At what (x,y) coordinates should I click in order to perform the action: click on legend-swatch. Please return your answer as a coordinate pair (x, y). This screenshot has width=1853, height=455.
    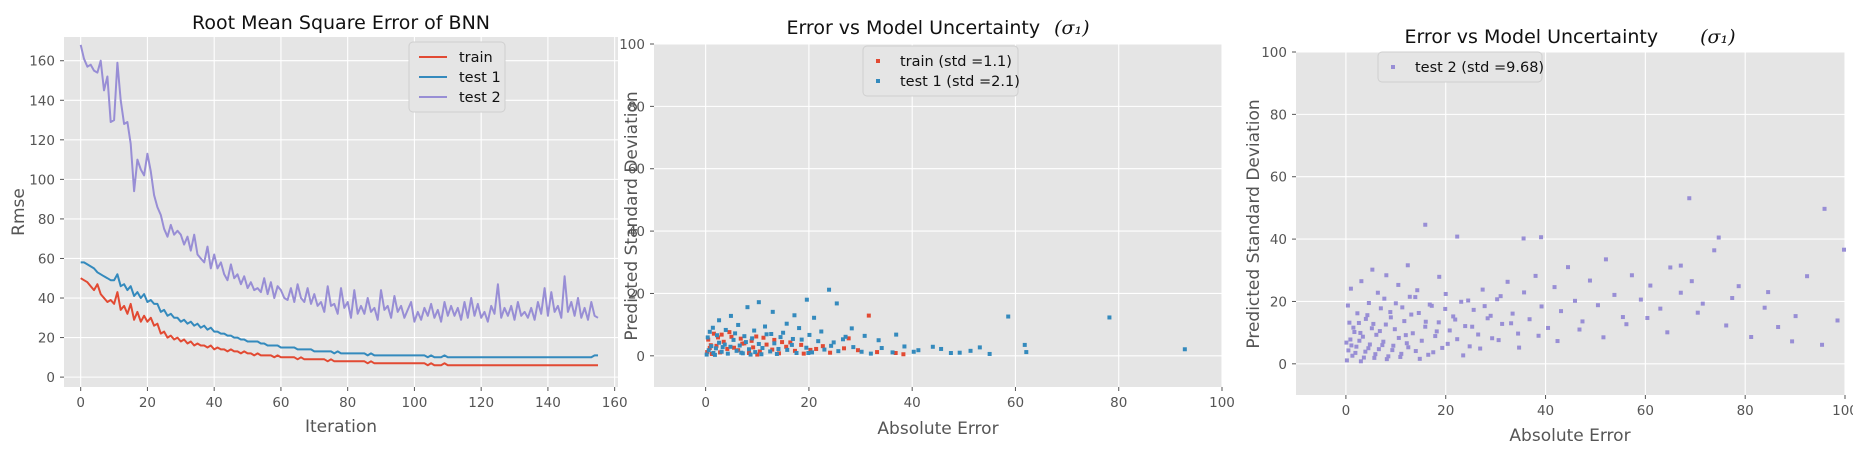
    Looking at the image, I should click on (878, 61).